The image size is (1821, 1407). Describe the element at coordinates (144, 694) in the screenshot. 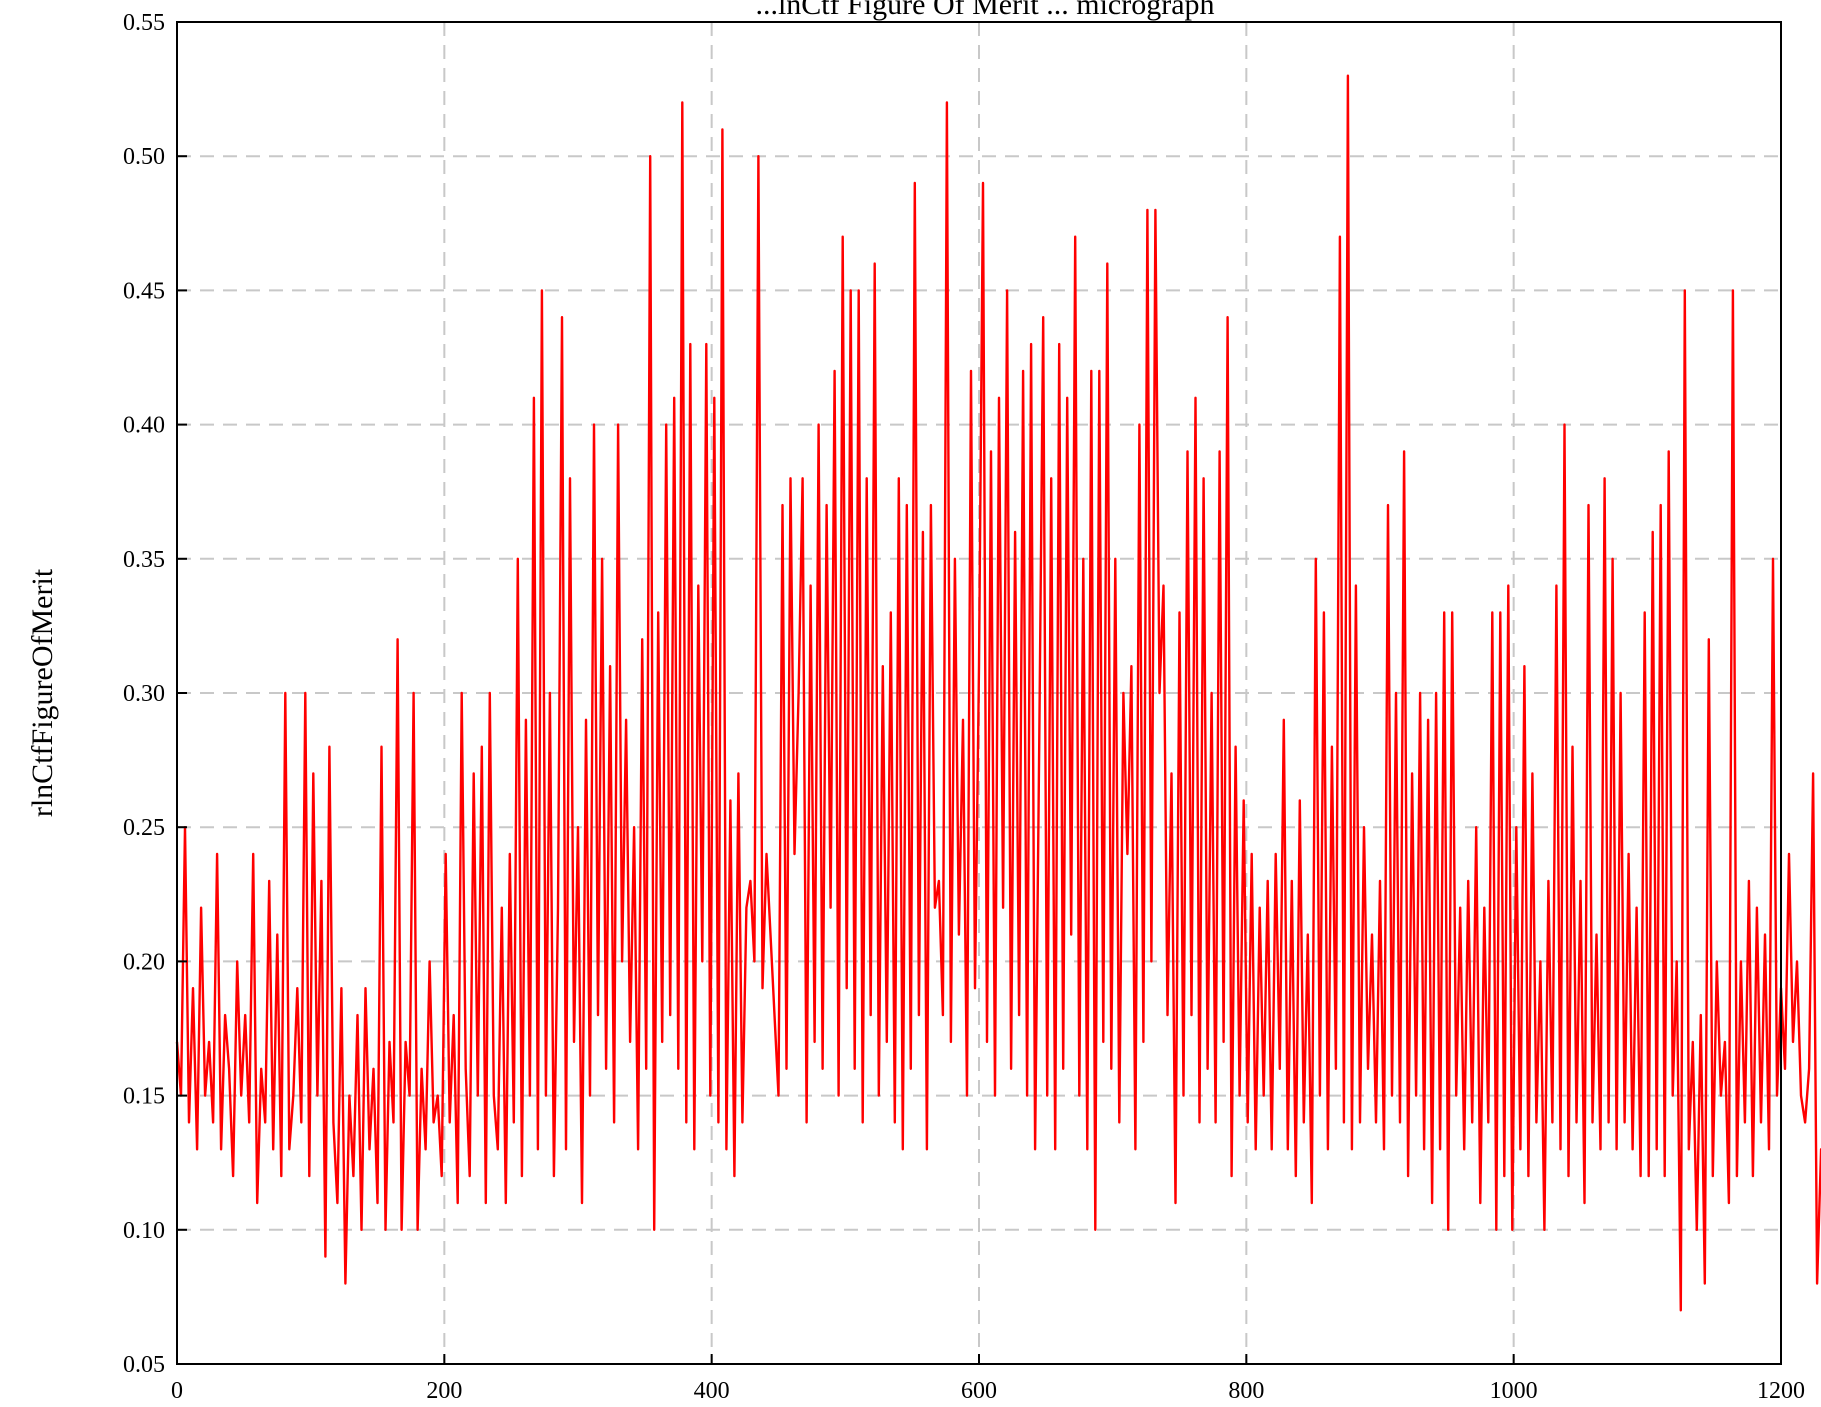

I see `y-tick-label: 0.30` at that location.